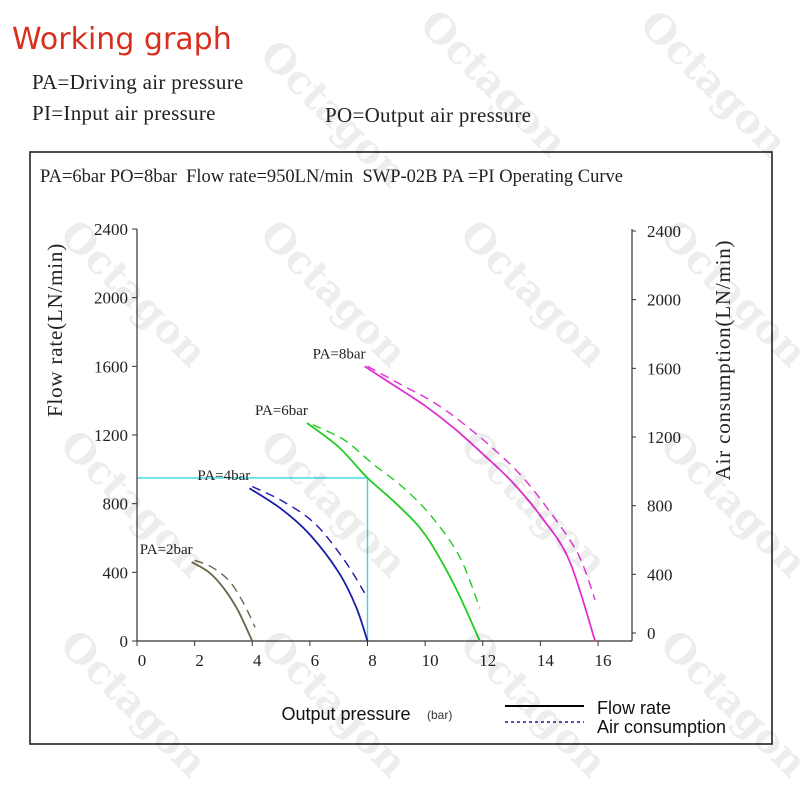 Image resolution: width=800 pixels, height=800 pixels. What do you see at coordinates (111, 229) in the screenshot?
I see `y-tick-label: 2400` at bounding box center [111, 229].